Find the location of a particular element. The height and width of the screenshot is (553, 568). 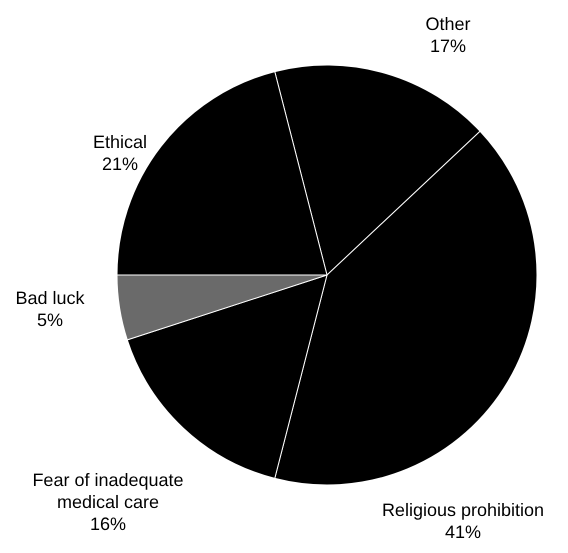

slice-label: Religious prohibition is located at coordinates (463, 510).